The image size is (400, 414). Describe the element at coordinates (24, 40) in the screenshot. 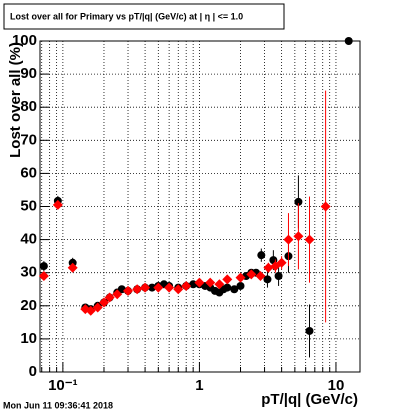

I see `y-tick-label: 100` at that location.